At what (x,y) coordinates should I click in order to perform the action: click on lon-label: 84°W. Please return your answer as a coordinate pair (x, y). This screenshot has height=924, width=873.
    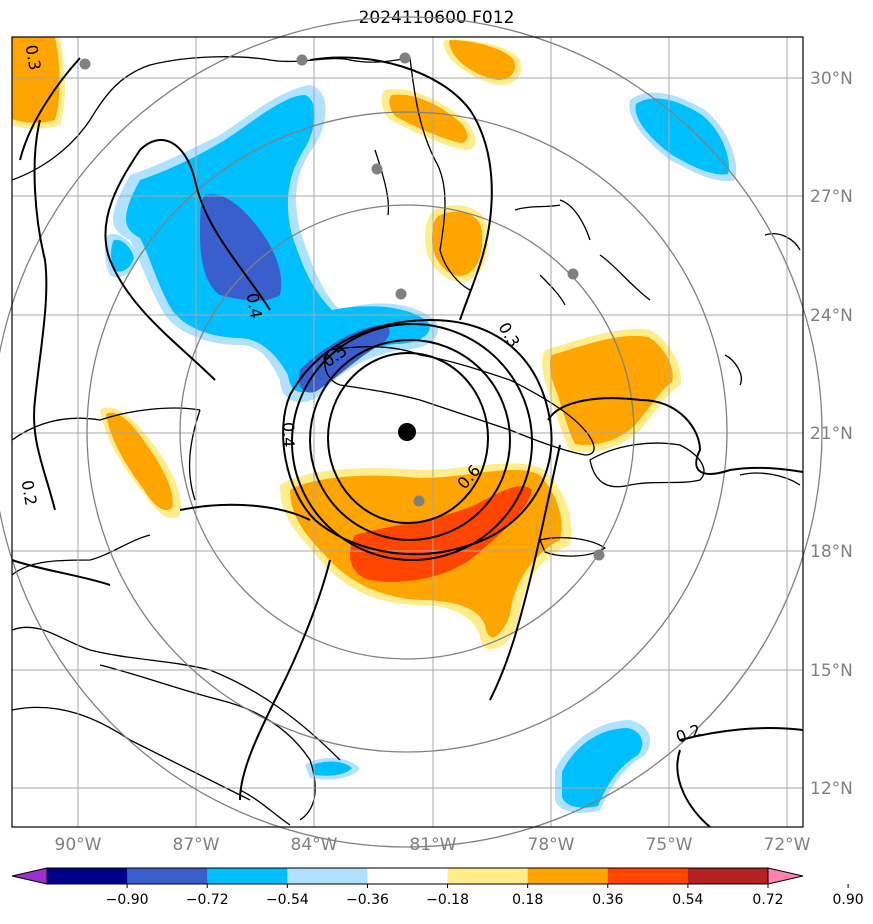
    Looking at the image, I should click on (314, 845).